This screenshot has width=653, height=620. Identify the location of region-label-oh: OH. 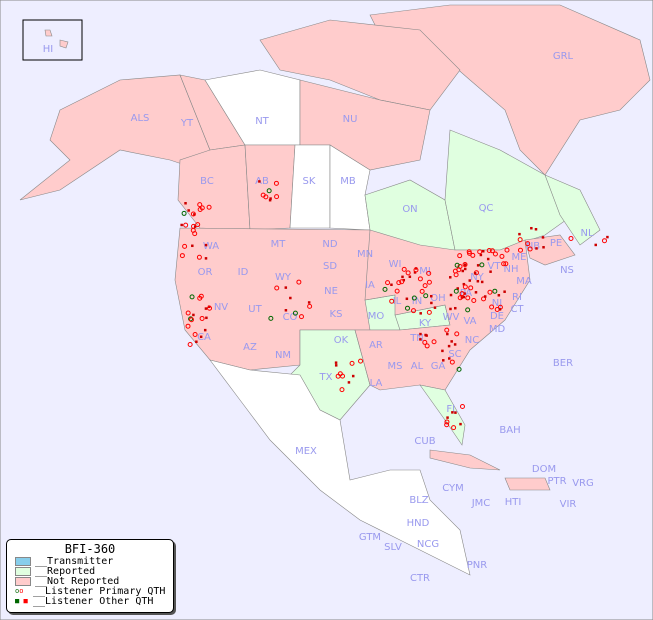
(437, 298).